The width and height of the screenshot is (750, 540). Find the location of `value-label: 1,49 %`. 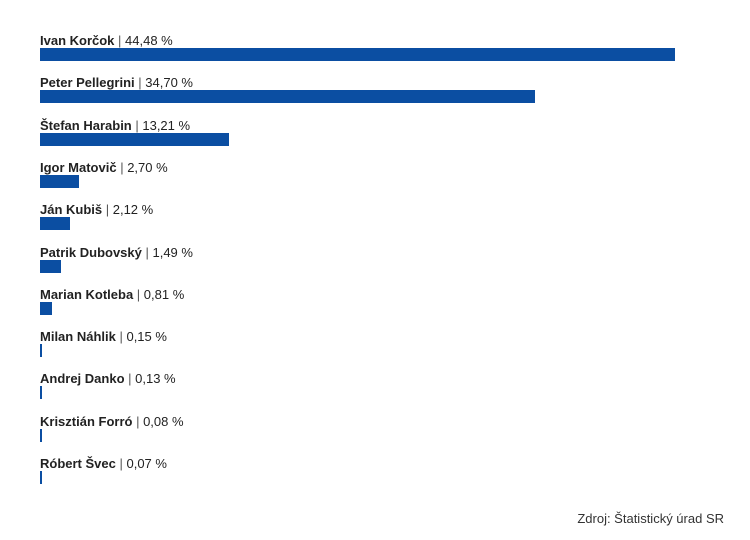

value-label: 1,49 % is located at coordinates (172, 252).